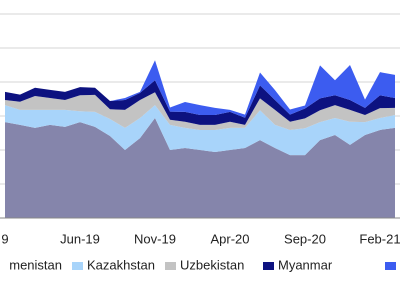  I want to click on x-tick-label: Nov-19, so click(155, 238).